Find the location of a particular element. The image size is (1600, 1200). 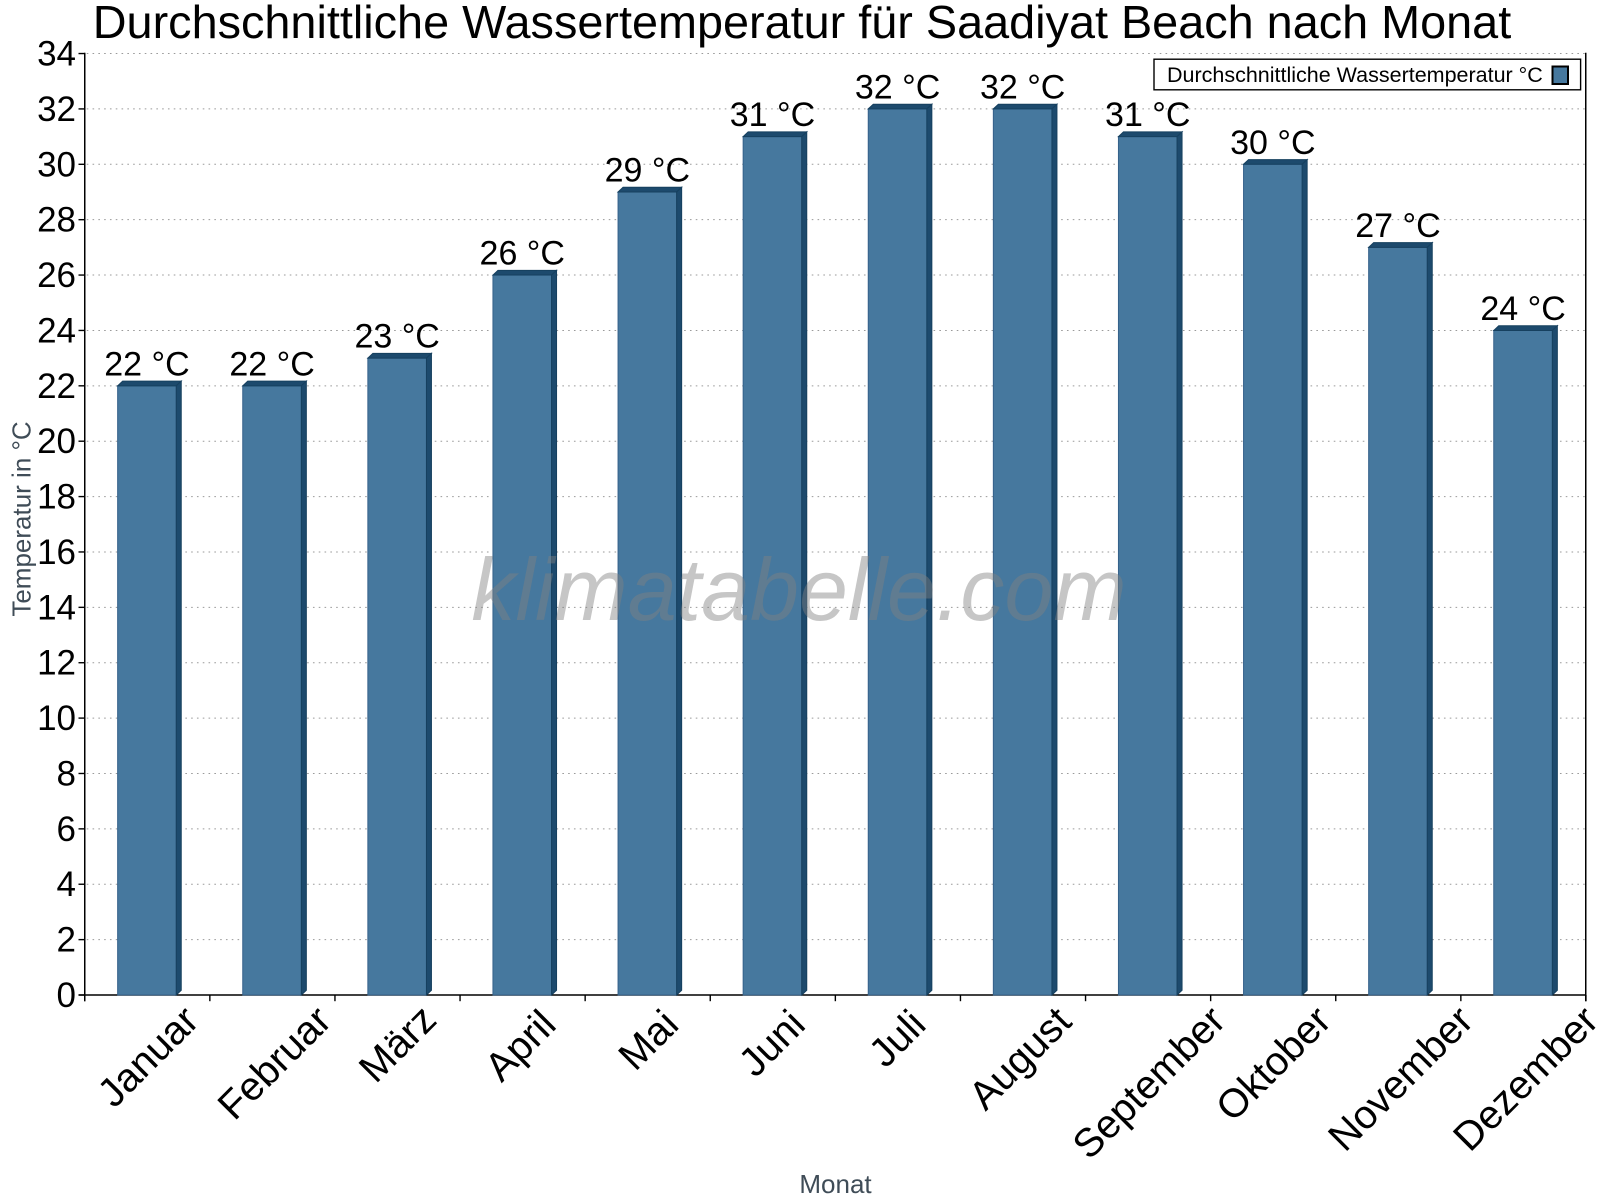

svg-text: 8 is located at coordinates (66, 773).